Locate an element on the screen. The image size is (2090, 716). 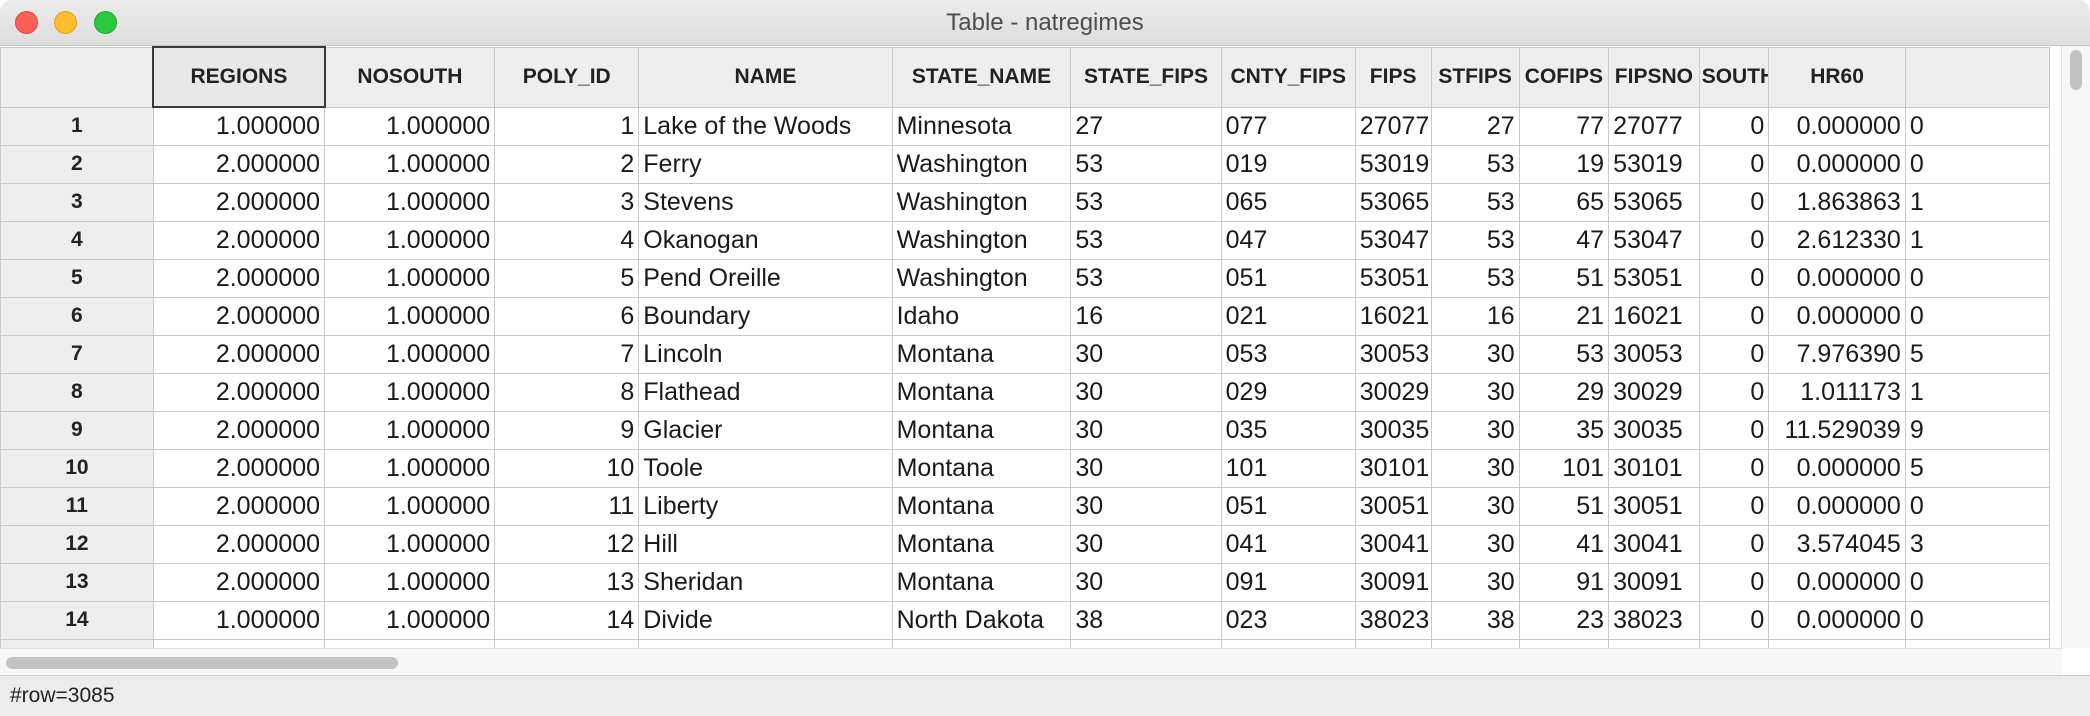
column-header: NAME is located at coordinates (765, 77).